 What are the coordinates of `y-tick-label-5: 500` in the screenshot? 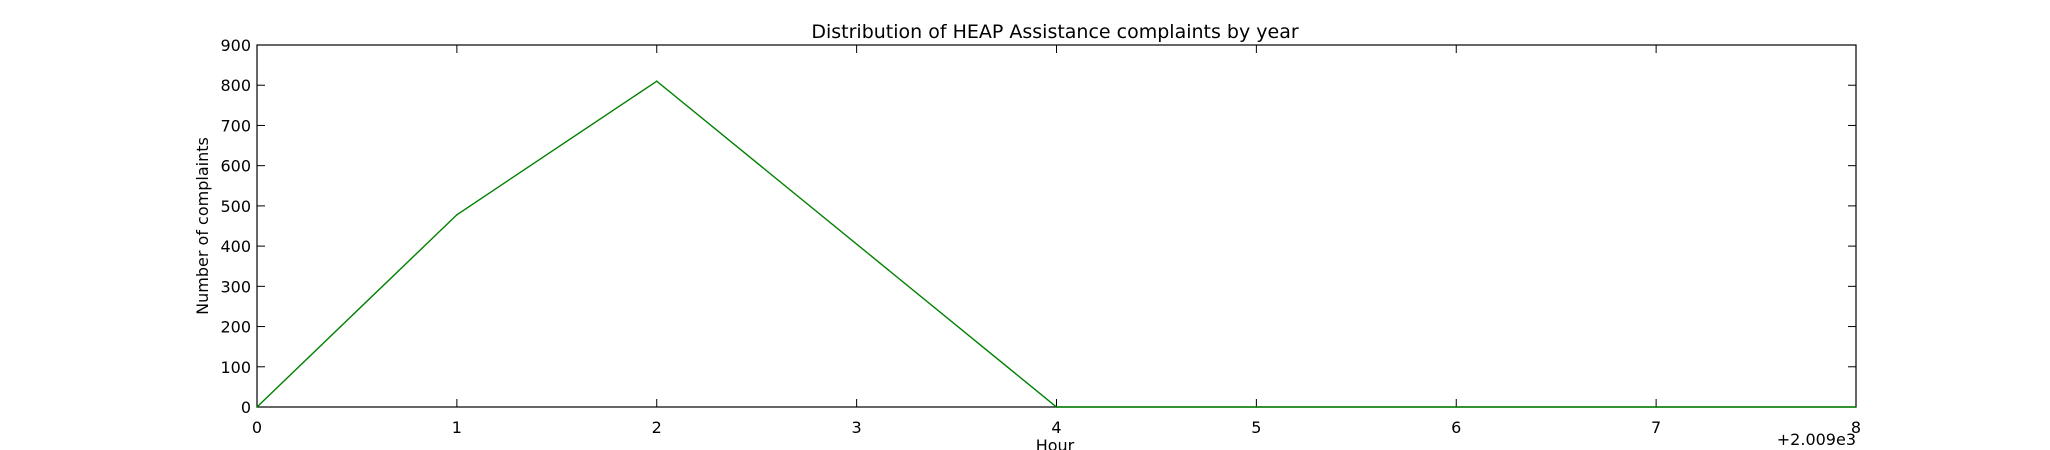 It's located at (235, 206).